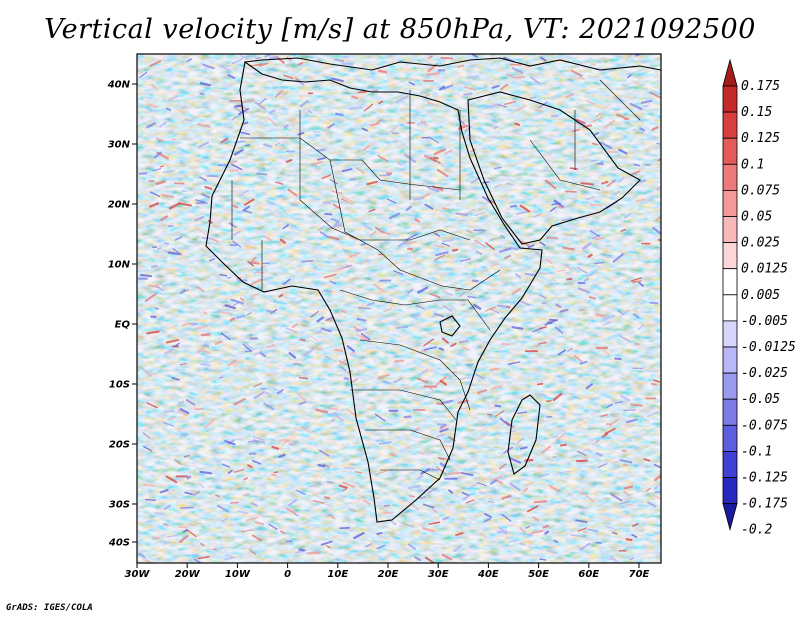 The height and width of the screenshot is (618, 800). Describe the element at coordinates (488, 574) in the screenshot. I see `lon-label: 40E` at that location.